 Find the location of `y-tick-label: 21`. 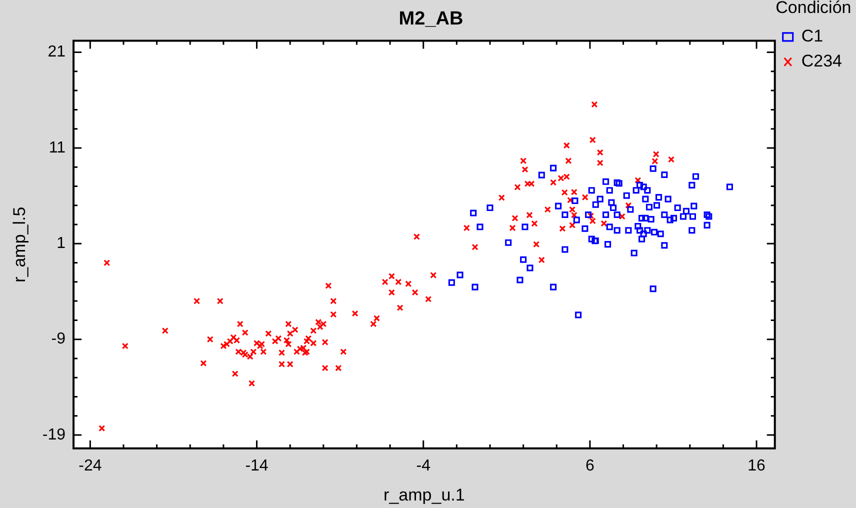

y-tick-label: 21 is located at coordinates (57, 52).